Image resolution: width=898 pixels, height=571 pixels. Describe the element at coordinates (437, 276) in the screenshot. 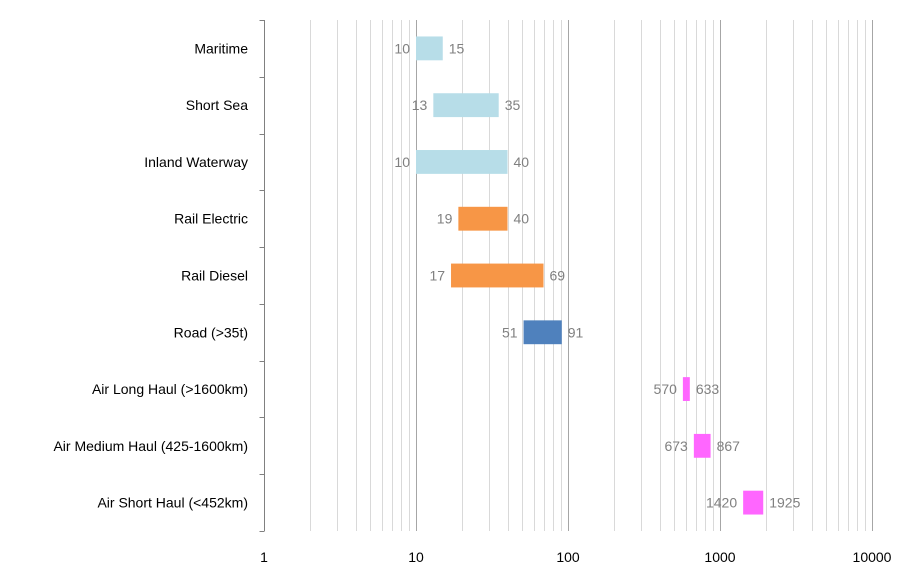

I see `value-label-low: 17` at that location.